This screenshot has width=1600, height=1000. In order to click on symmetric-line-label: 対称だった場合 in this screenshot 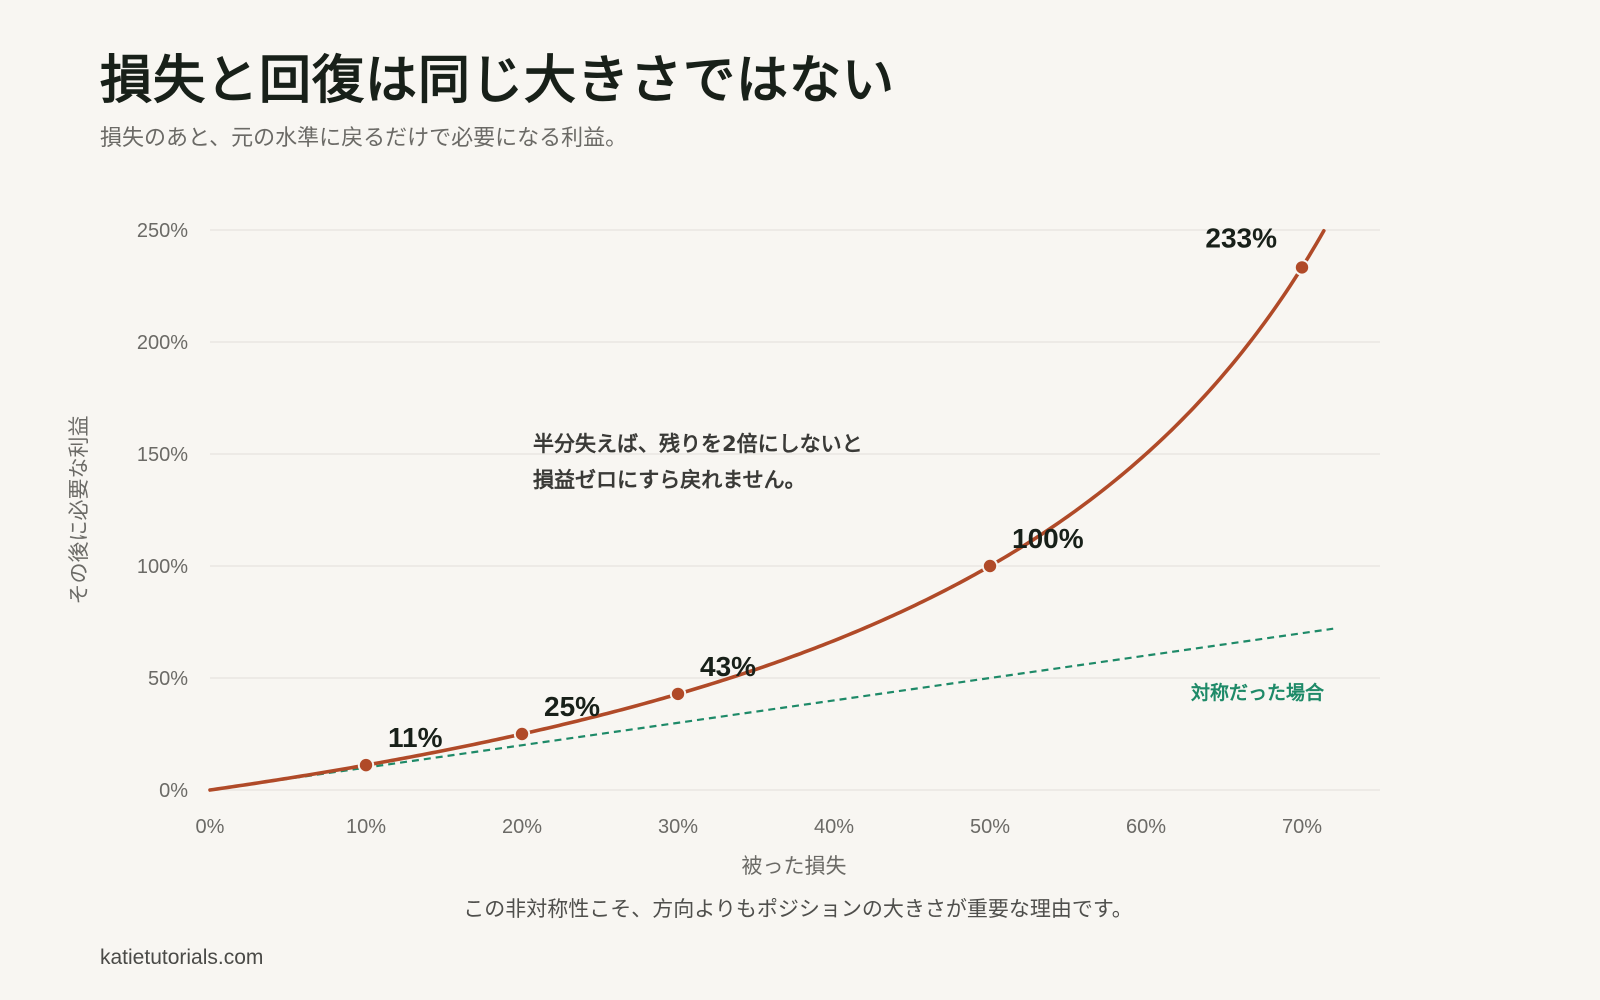, I will do `click(1257, 692)`.